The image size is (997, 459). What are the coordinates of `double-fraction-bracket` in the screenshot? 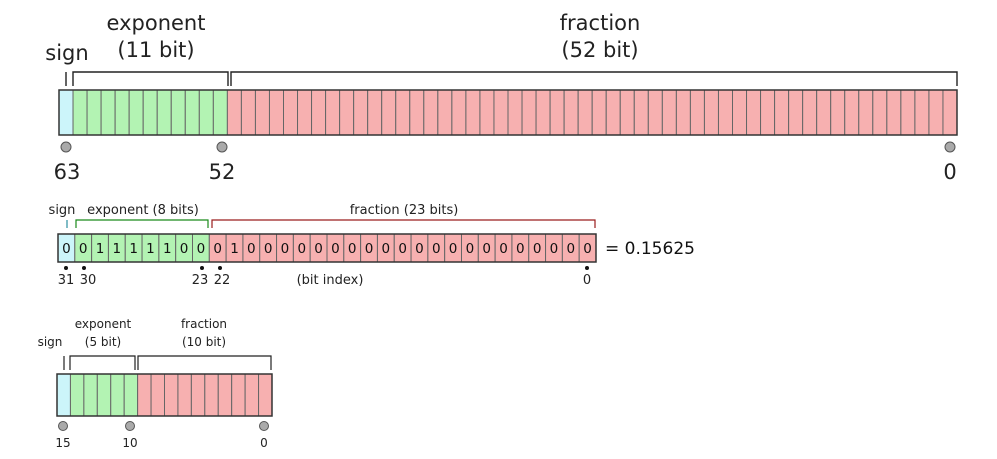 It's located at (594, 78).